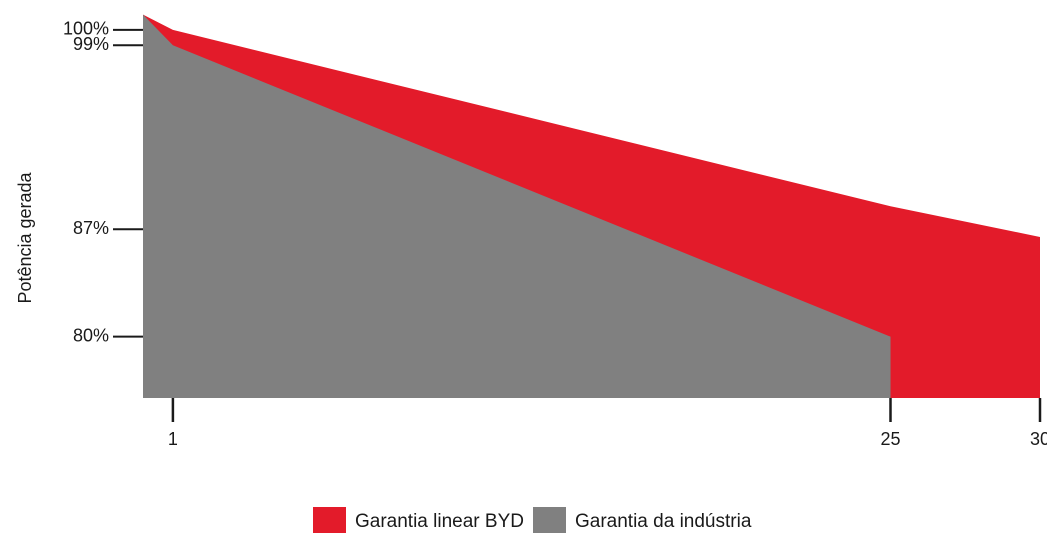  Describe the element at coordinates (607, 423) in the screenshot. I see `x-axis: 1 25 30` at that location.